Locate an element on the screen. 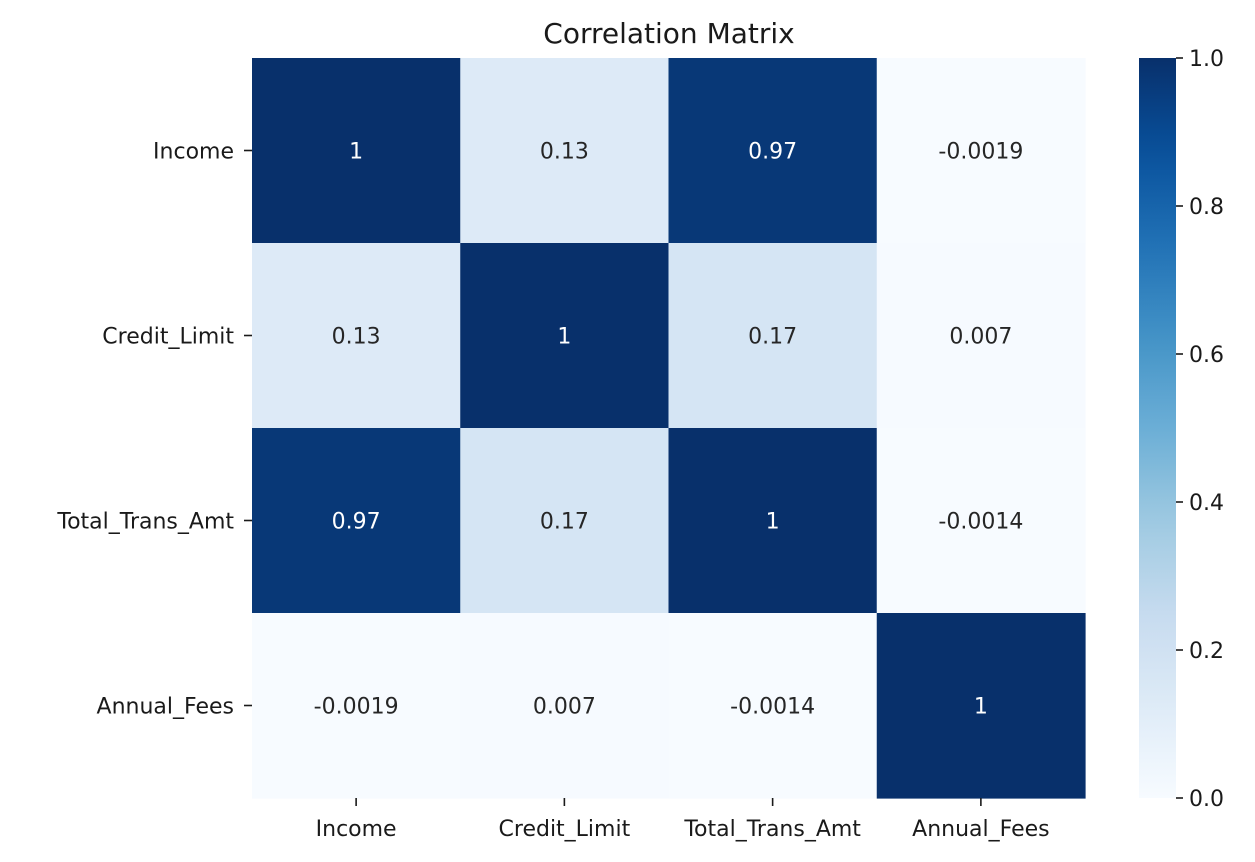 This screenshot has width=1255, height=862. y-tick-label-3: Annual_Fees is located at coordinates (165, 707).